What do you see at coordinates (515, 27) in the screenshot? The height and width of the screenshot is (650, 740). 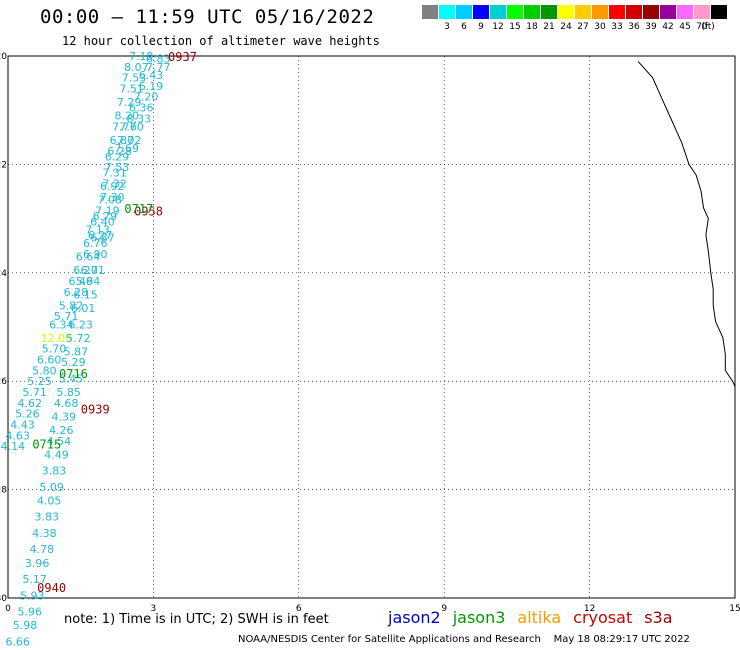 I see `scale-label: 15` at bounding box center [515, 27].